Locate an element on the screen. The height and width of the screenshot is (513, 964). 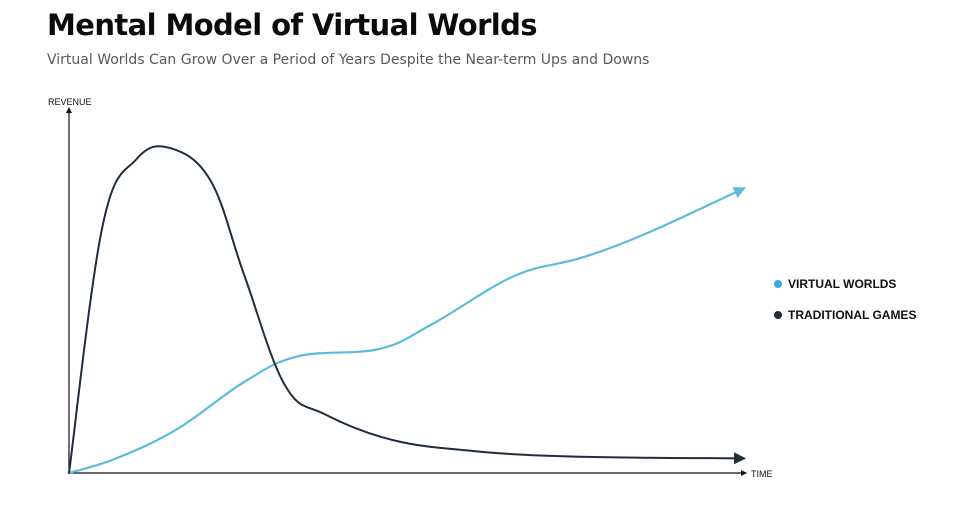
x-axis-label: TIME is located at coordinates (762, 474).